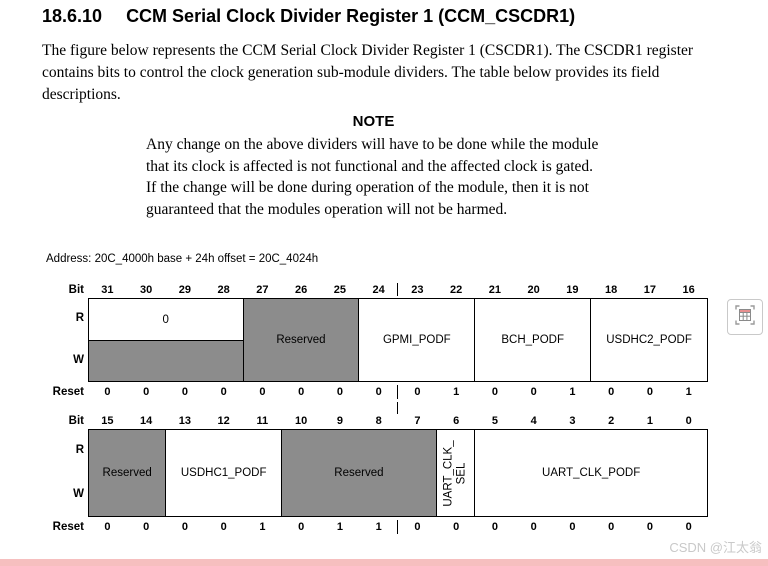 The width and height of the screenshot is (768, 566). I want to click on bit-label: 17, so click(649, 290).